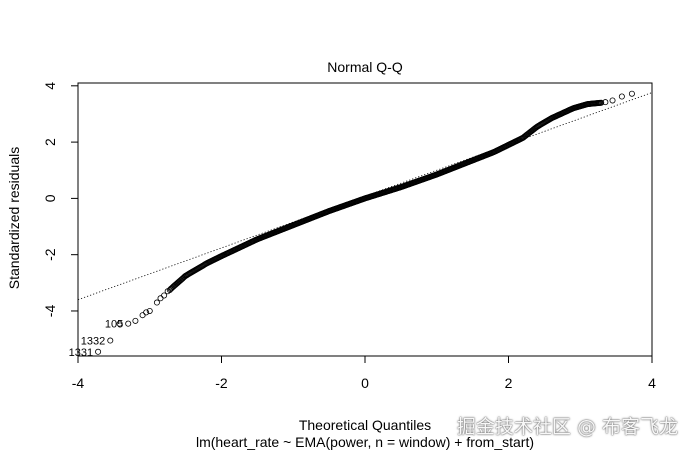  I want to click on x-tick-label-0: -4, so click(78, 383).